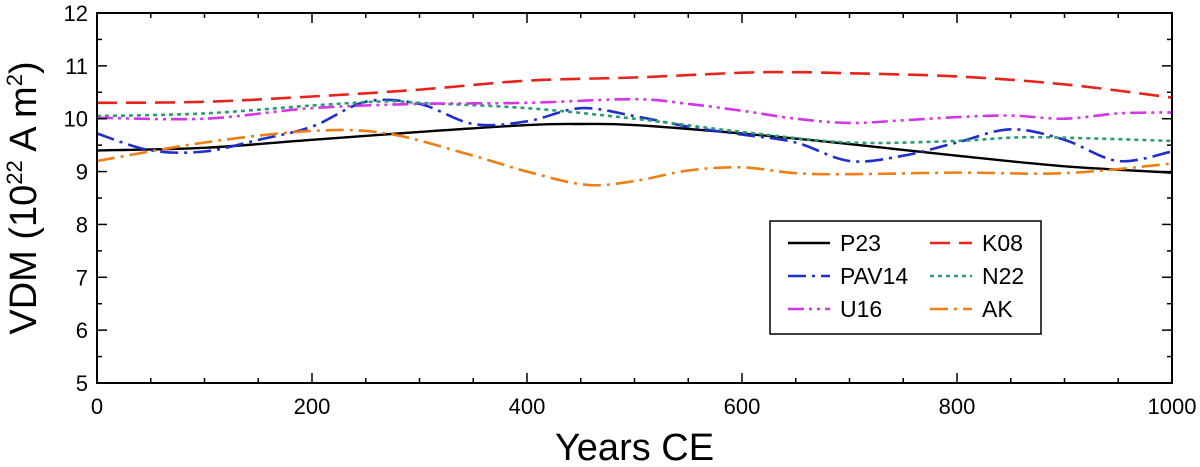  What do you see at coordinates (861, 309) in the screenshot?
I see `legend-label-u16: U16` at bounding box center [861, 309].